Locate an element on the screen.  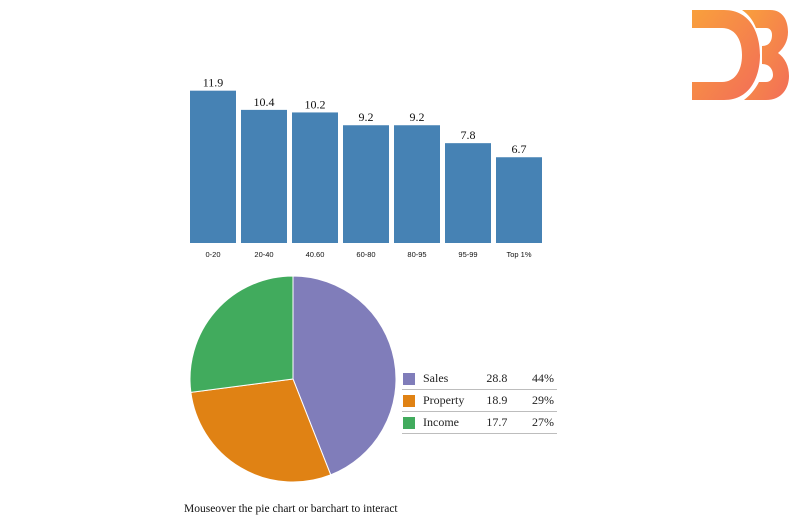
bar-value-label-3: 9.2 is located at coordinates (366, 117).